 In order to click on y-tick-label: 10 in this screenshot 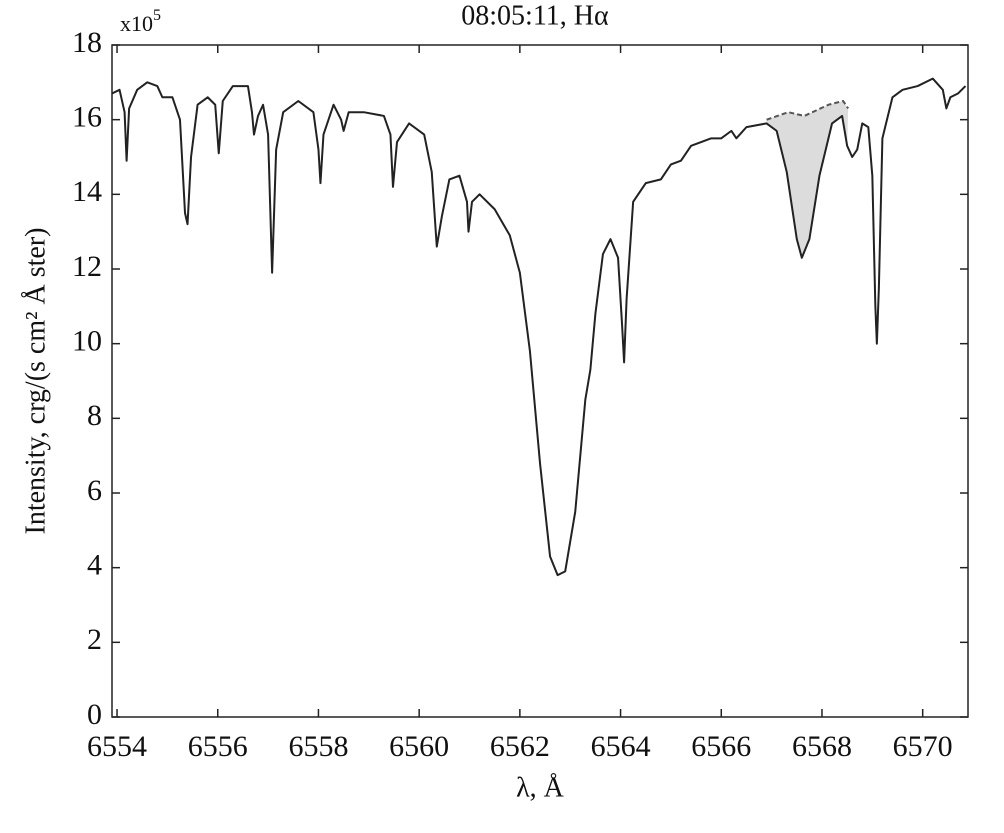, I will do `click(87, 341)`.